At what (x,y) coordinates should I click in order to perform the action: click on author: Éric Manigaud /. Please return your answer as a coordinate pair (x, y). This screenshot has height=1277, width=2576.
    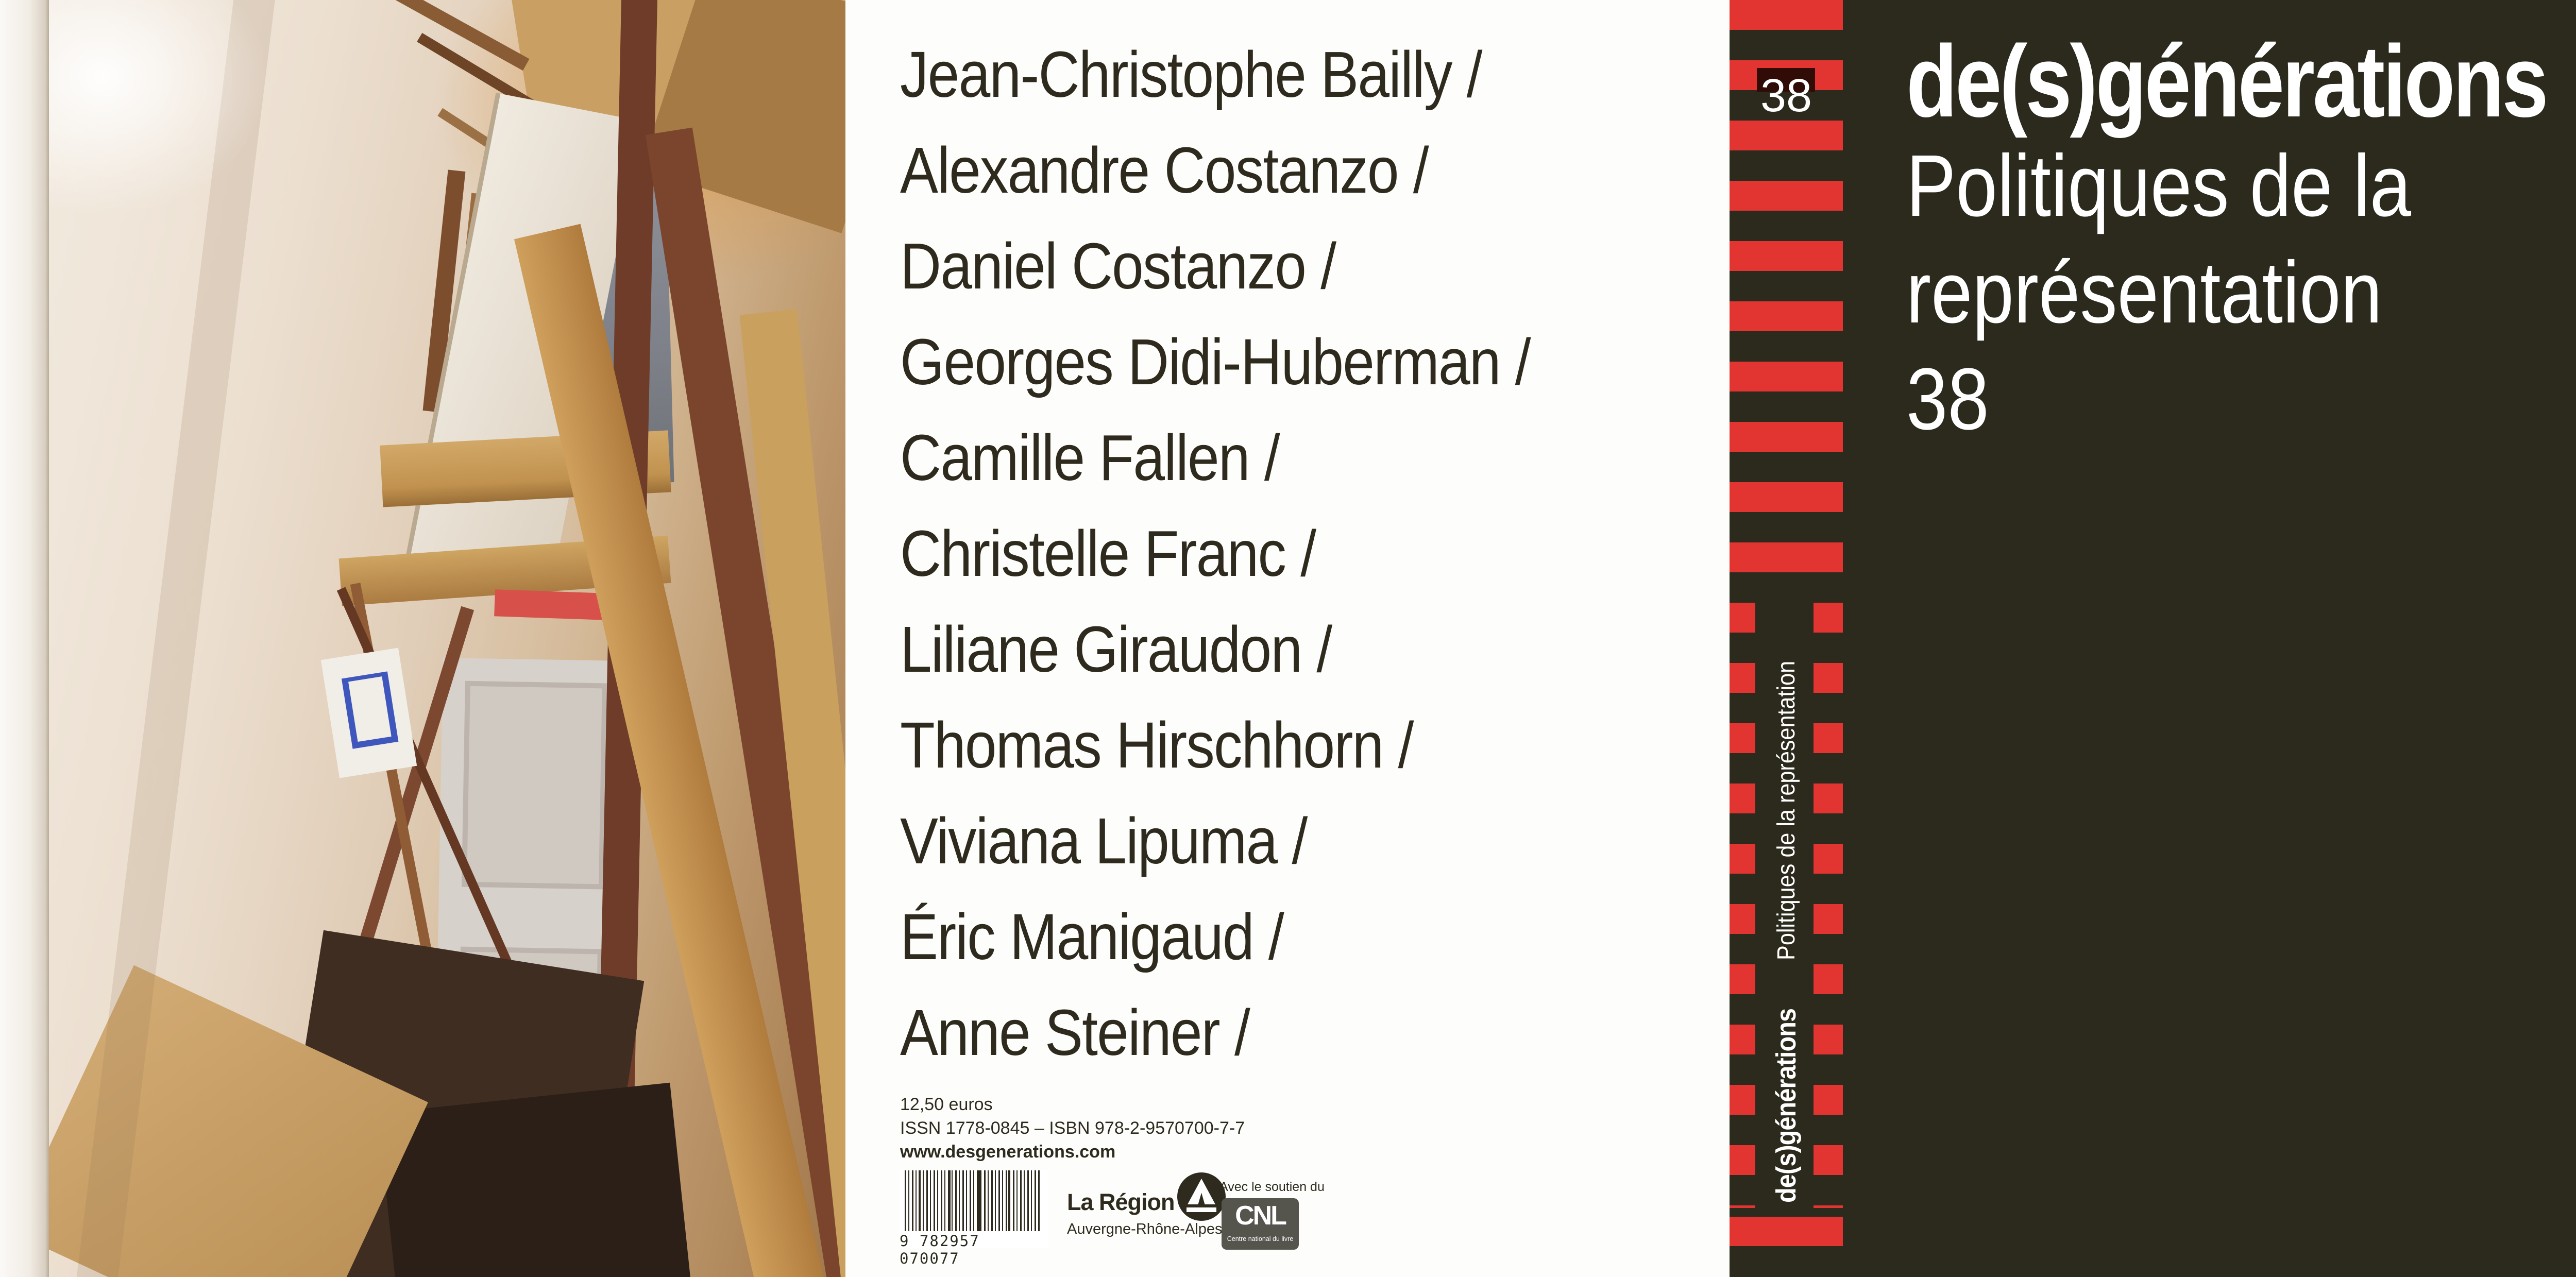
    Looking at the image, I should click on (1092, 936).